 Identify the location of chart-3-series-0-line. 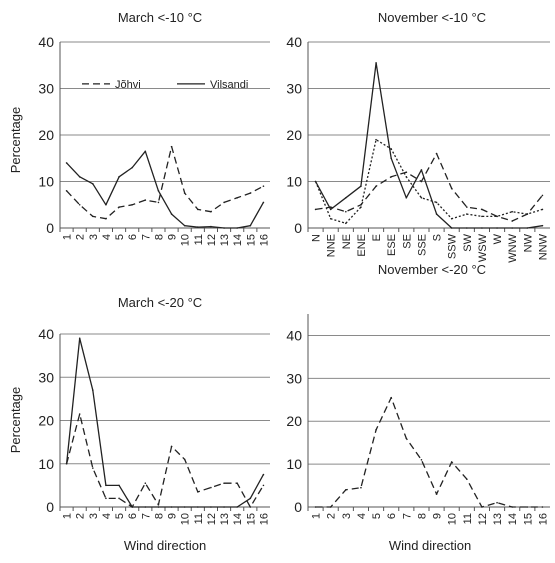
(429, 452).